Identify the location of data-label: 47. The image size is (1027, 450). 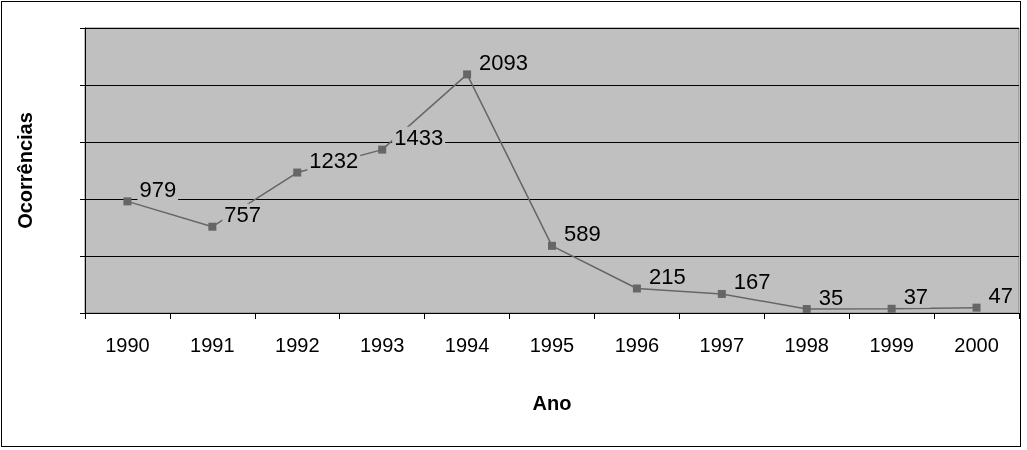
(1001, 296).